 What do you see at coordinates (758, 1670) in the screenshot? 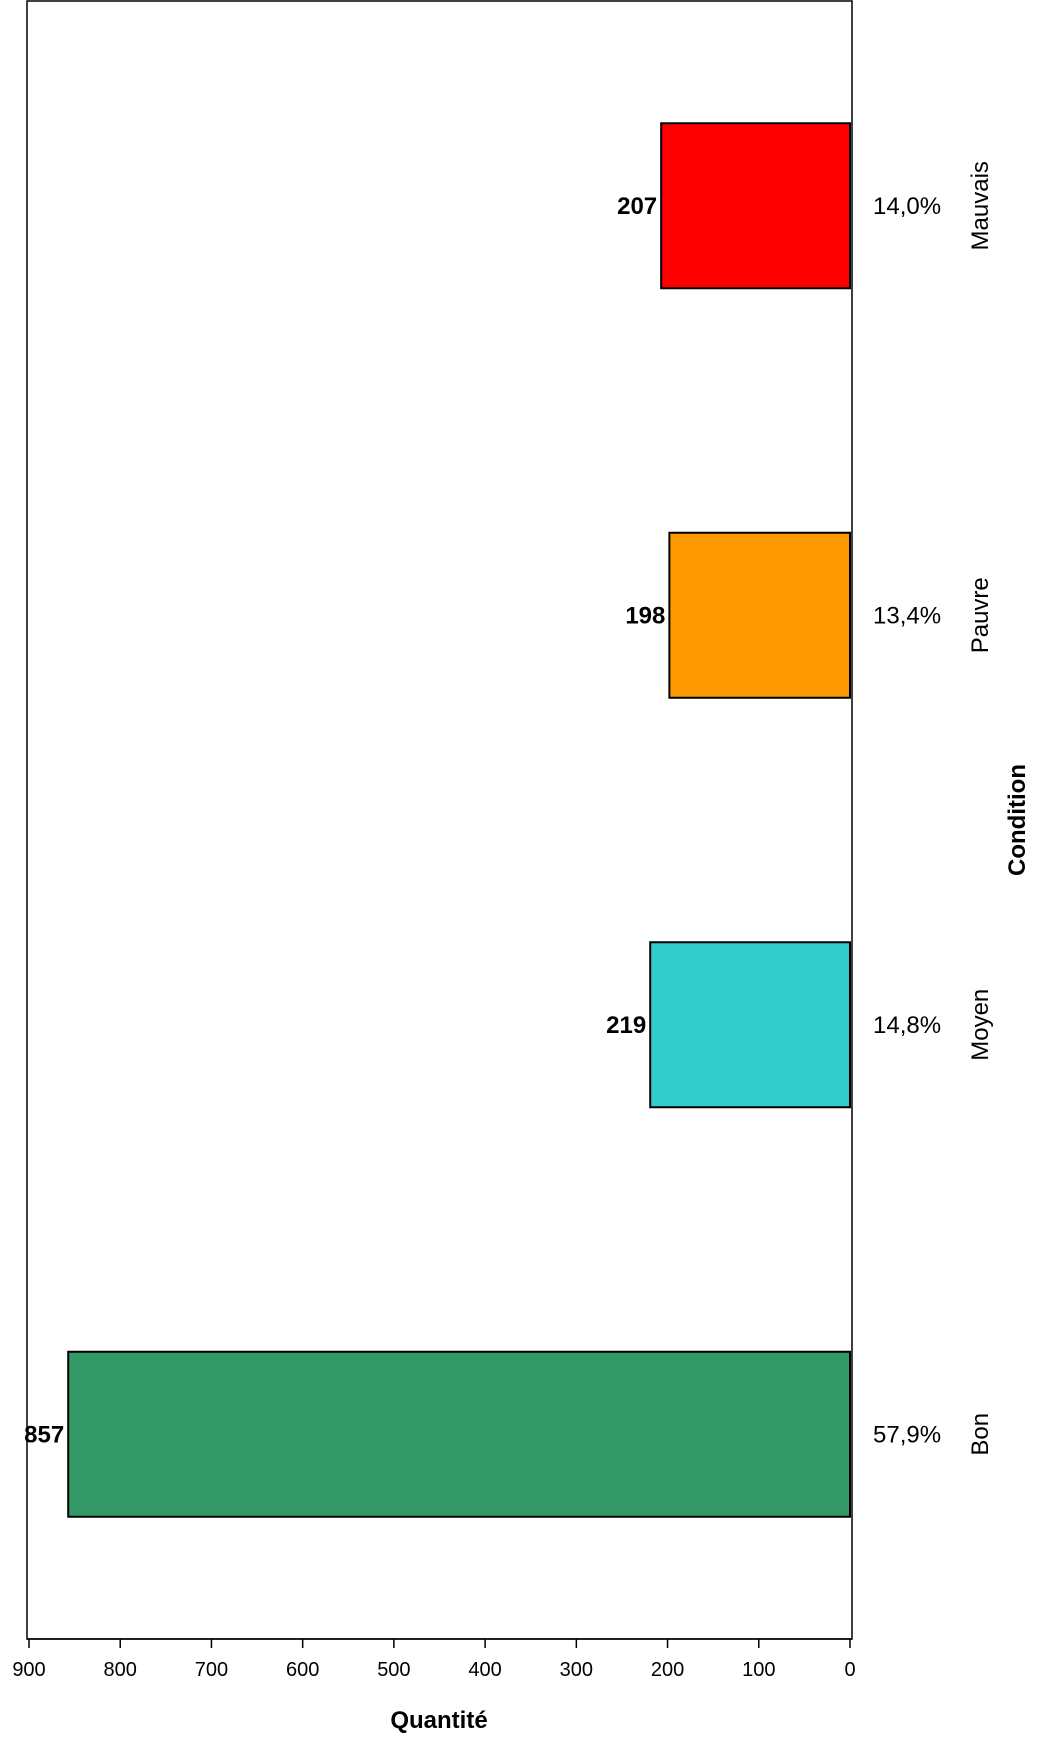
I see `x-tick-label-100: 100` at bounding box center [758, 1670].